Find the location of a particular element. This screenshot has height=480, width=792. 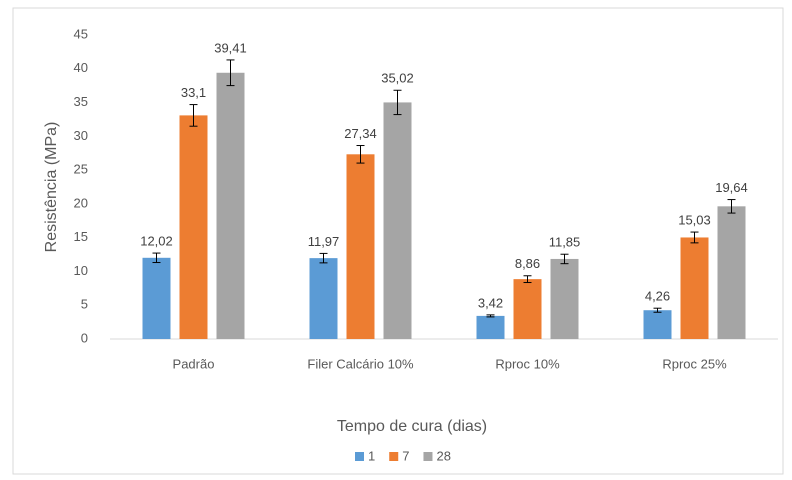

y-tick-label: 10 is located at coordinates (81, 270).